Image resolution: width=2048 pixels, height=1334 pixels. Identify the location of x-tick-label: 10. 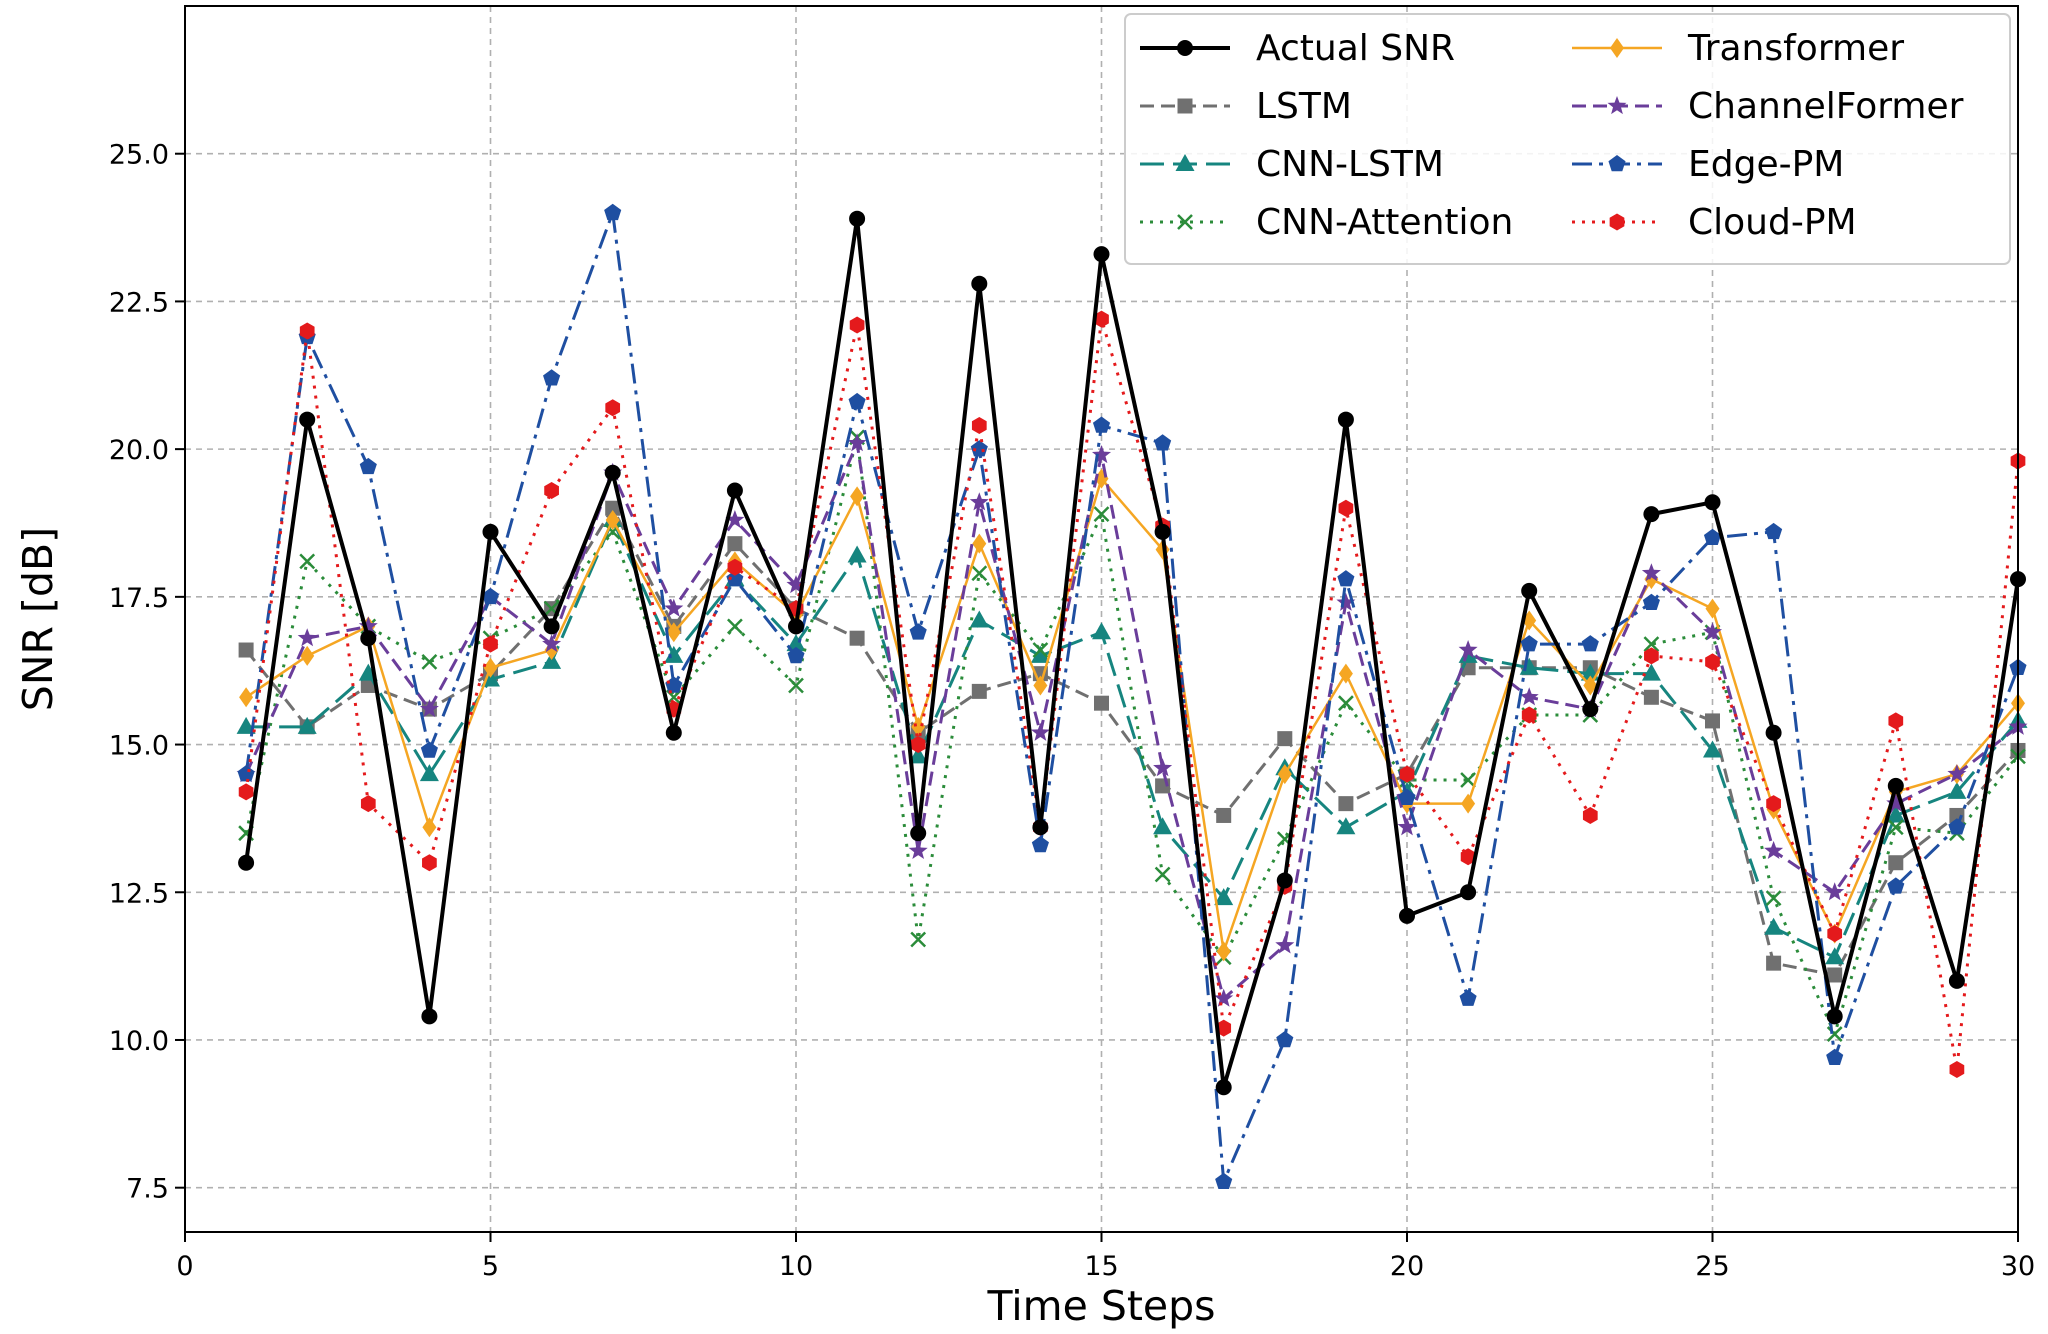
(796, 1266).